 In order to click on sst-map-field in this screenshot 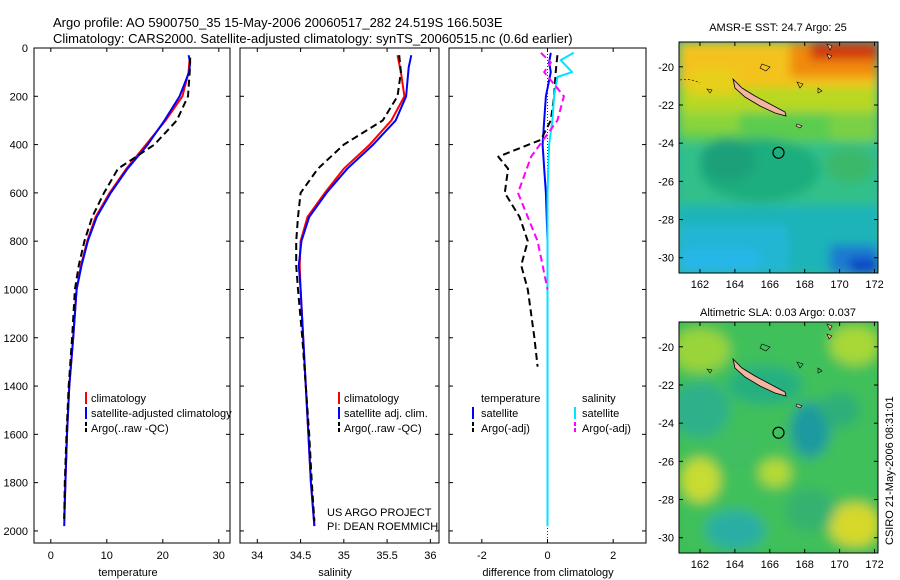, I will do `click(778, 157)`.